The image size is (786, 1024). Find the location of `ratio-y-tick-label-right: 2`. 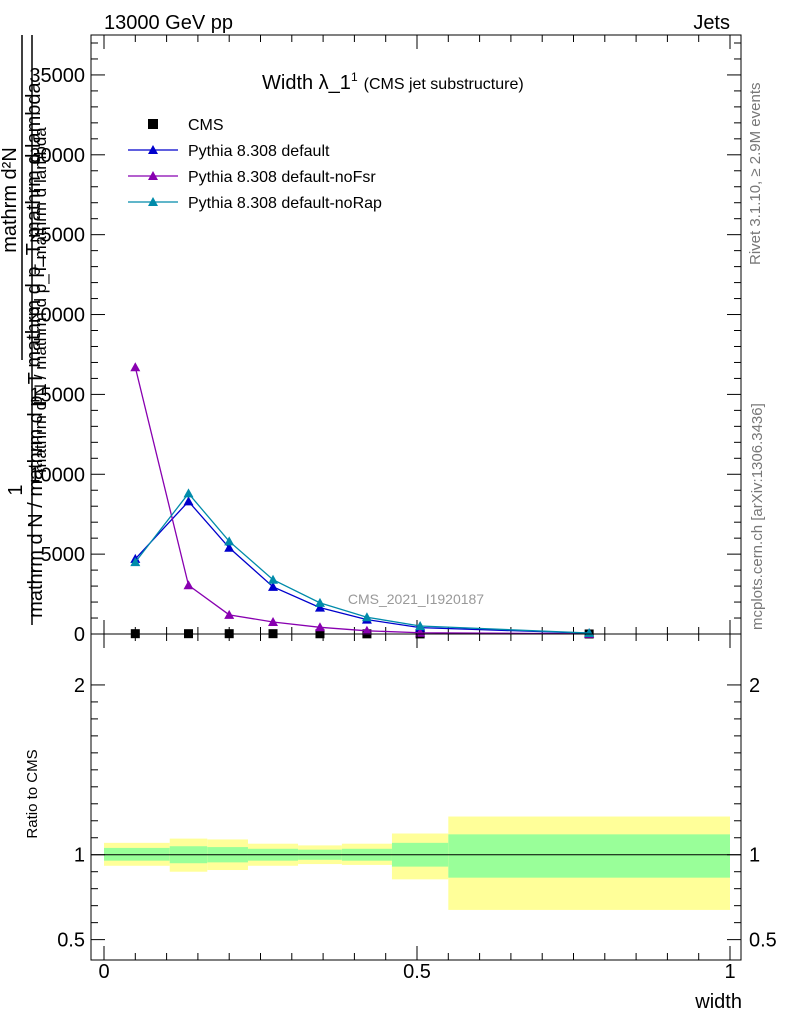

ratio-y-tick-label-right: 2 is located at coordinates (754, 686).